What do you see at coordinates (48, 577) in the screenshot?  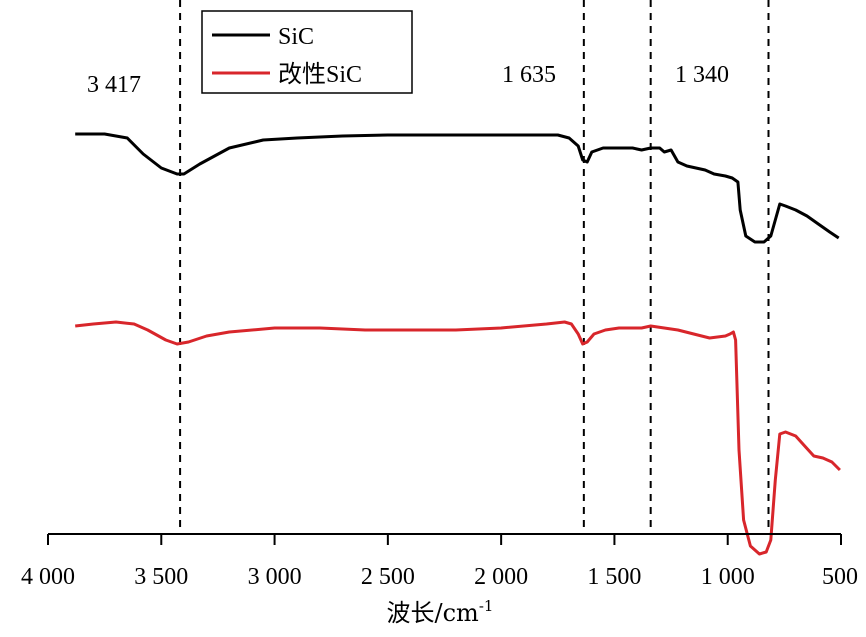 I see `x-tick-label: 4 000` at bounding box center [48, 577].